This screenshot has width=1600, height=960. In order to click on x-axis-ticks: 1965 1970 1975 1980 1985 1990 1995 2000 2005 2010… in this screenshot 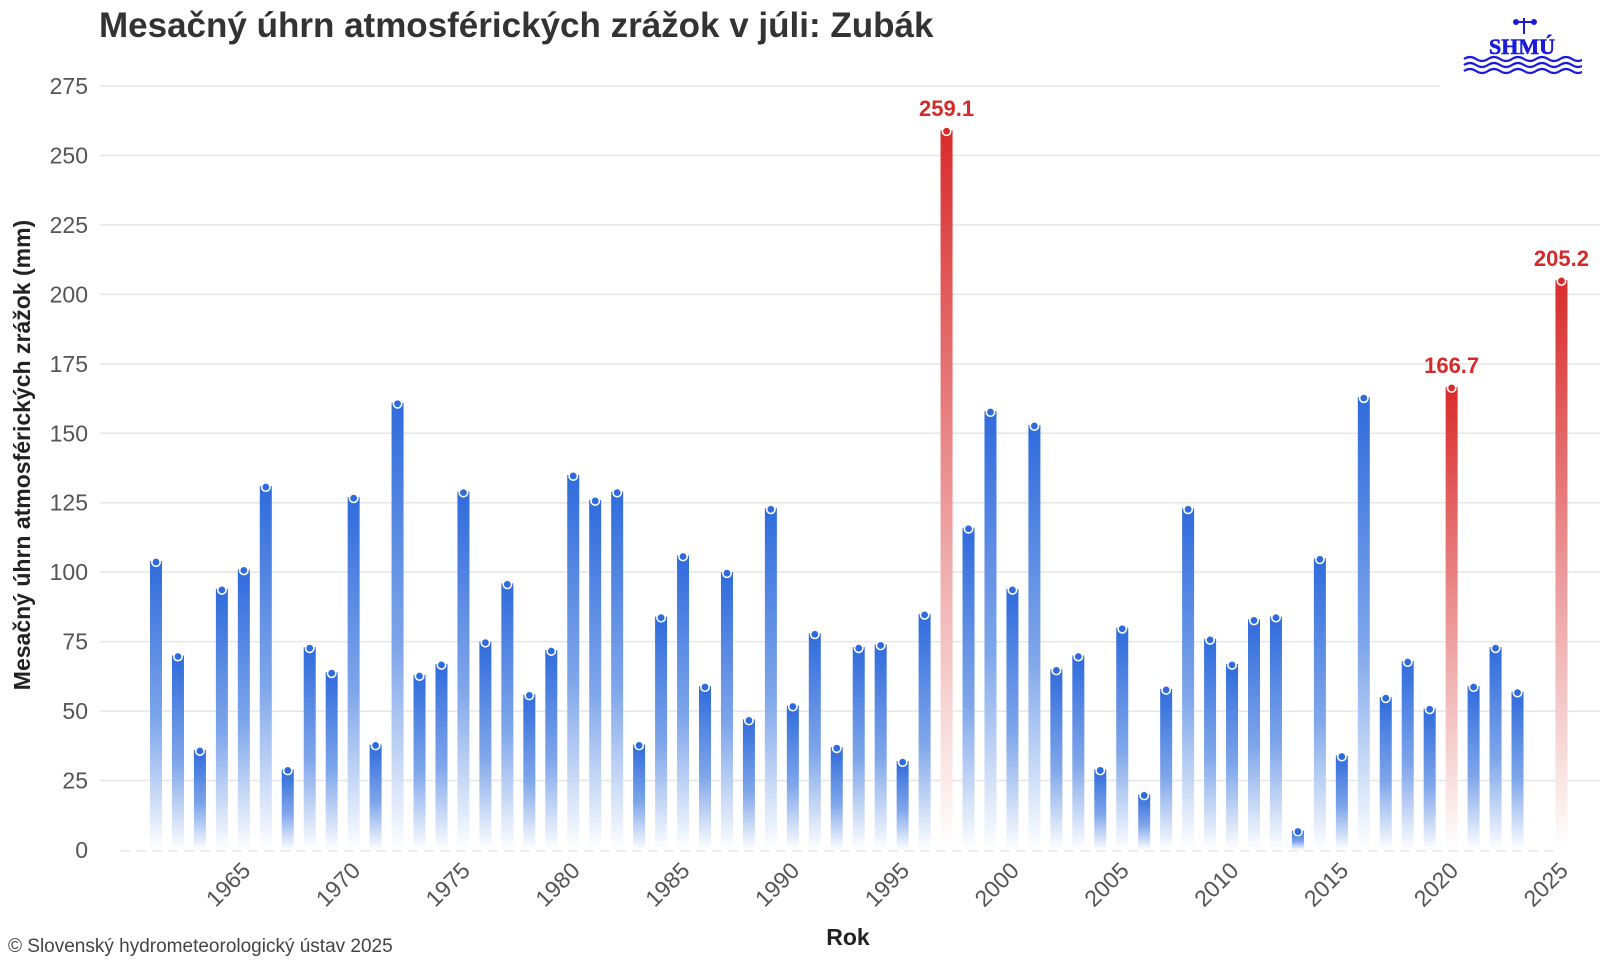, I will do `click(887, 884)`.